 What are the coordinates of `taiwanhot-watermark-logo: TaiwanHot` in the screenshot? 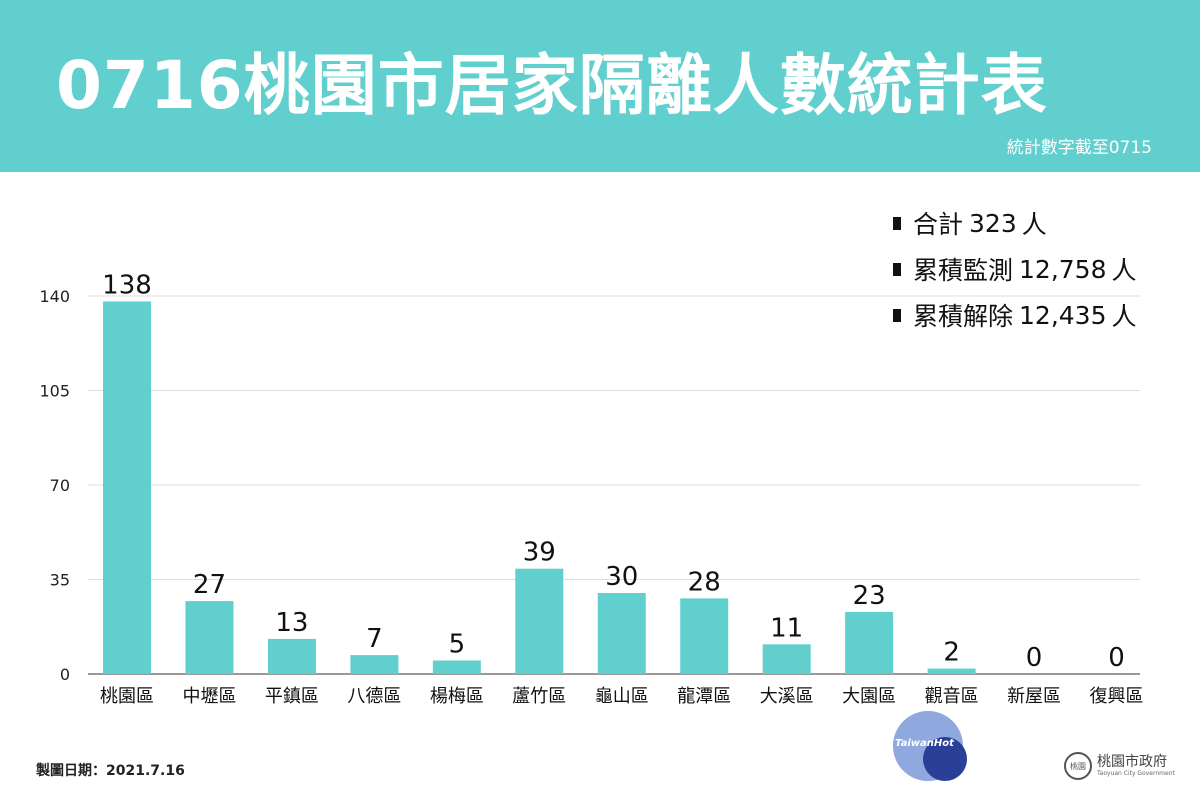 It's located at (933, 746).